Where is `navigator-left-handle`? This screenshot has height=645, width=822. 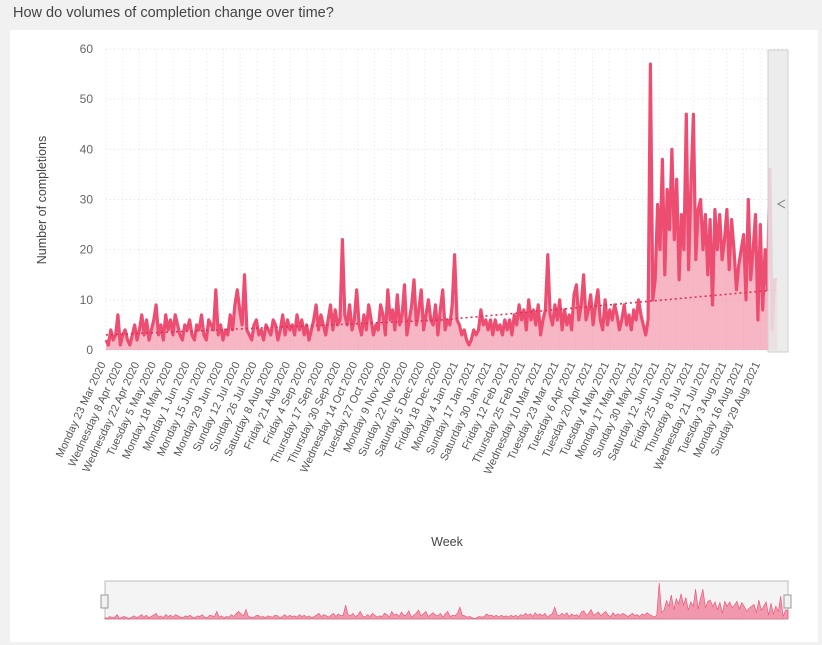 navigator-left-handle is located at coordinates (104, 601).